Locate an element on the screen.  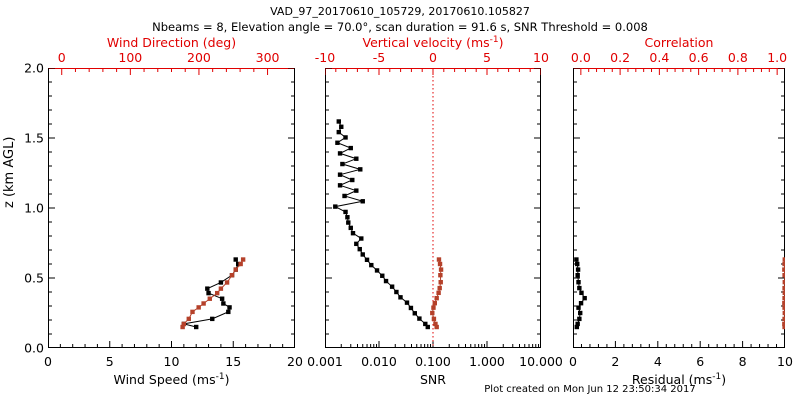
bottom-tick-label: 6 is located at coordinates (700, 361).